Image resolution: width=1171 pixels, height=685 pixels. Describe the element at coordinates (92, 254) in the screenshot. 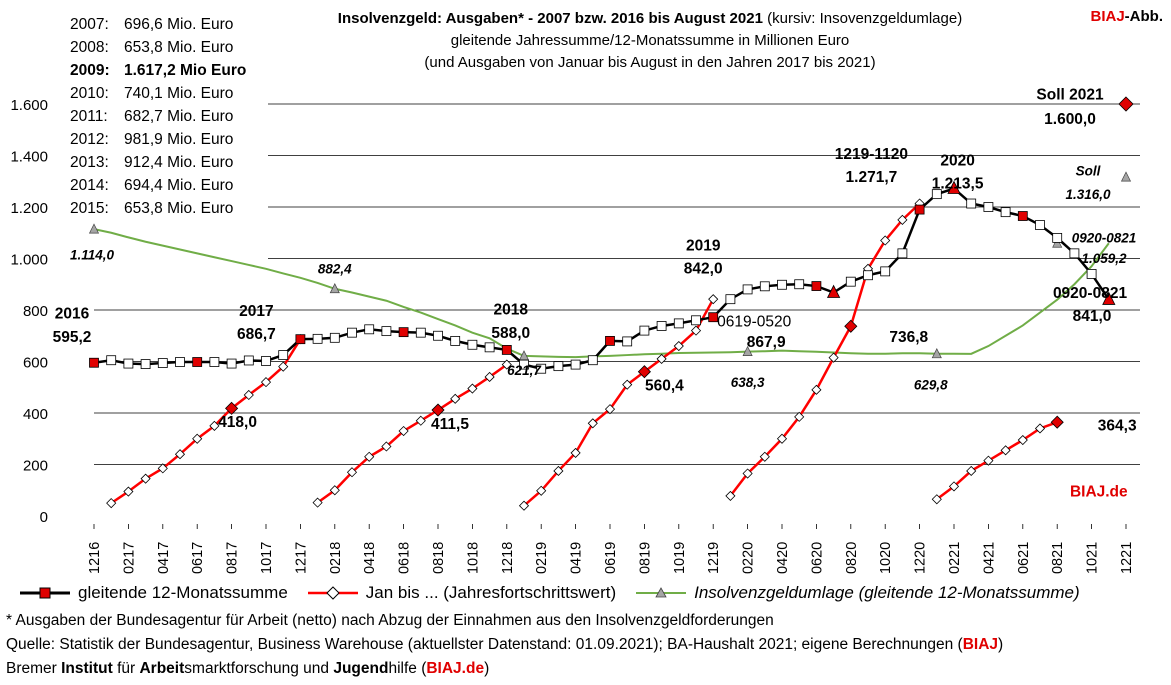

I see `data-label: 1.114,0` at that location.